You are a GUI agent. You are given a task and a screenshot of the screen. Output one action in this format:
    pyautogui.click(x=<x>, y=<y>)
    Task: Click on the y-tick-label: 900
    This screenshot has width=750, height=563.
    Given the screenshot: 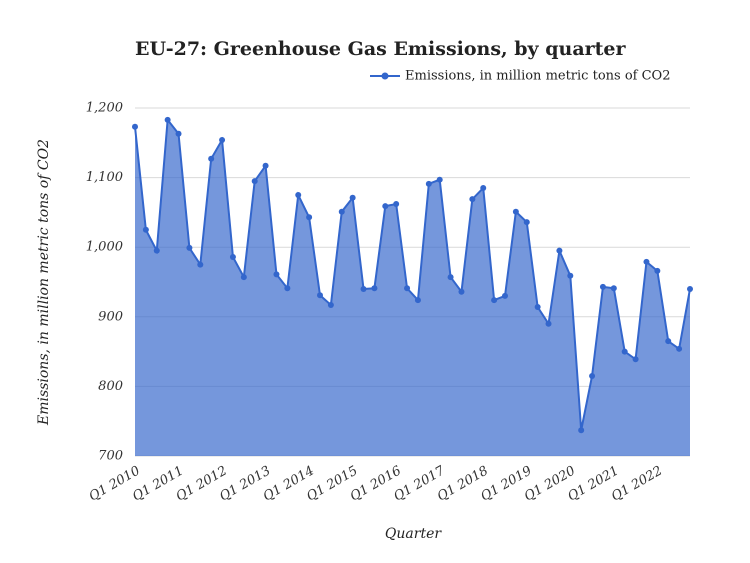 What is the action you would take?
    pyautogui.click(x=110, y=316)
    